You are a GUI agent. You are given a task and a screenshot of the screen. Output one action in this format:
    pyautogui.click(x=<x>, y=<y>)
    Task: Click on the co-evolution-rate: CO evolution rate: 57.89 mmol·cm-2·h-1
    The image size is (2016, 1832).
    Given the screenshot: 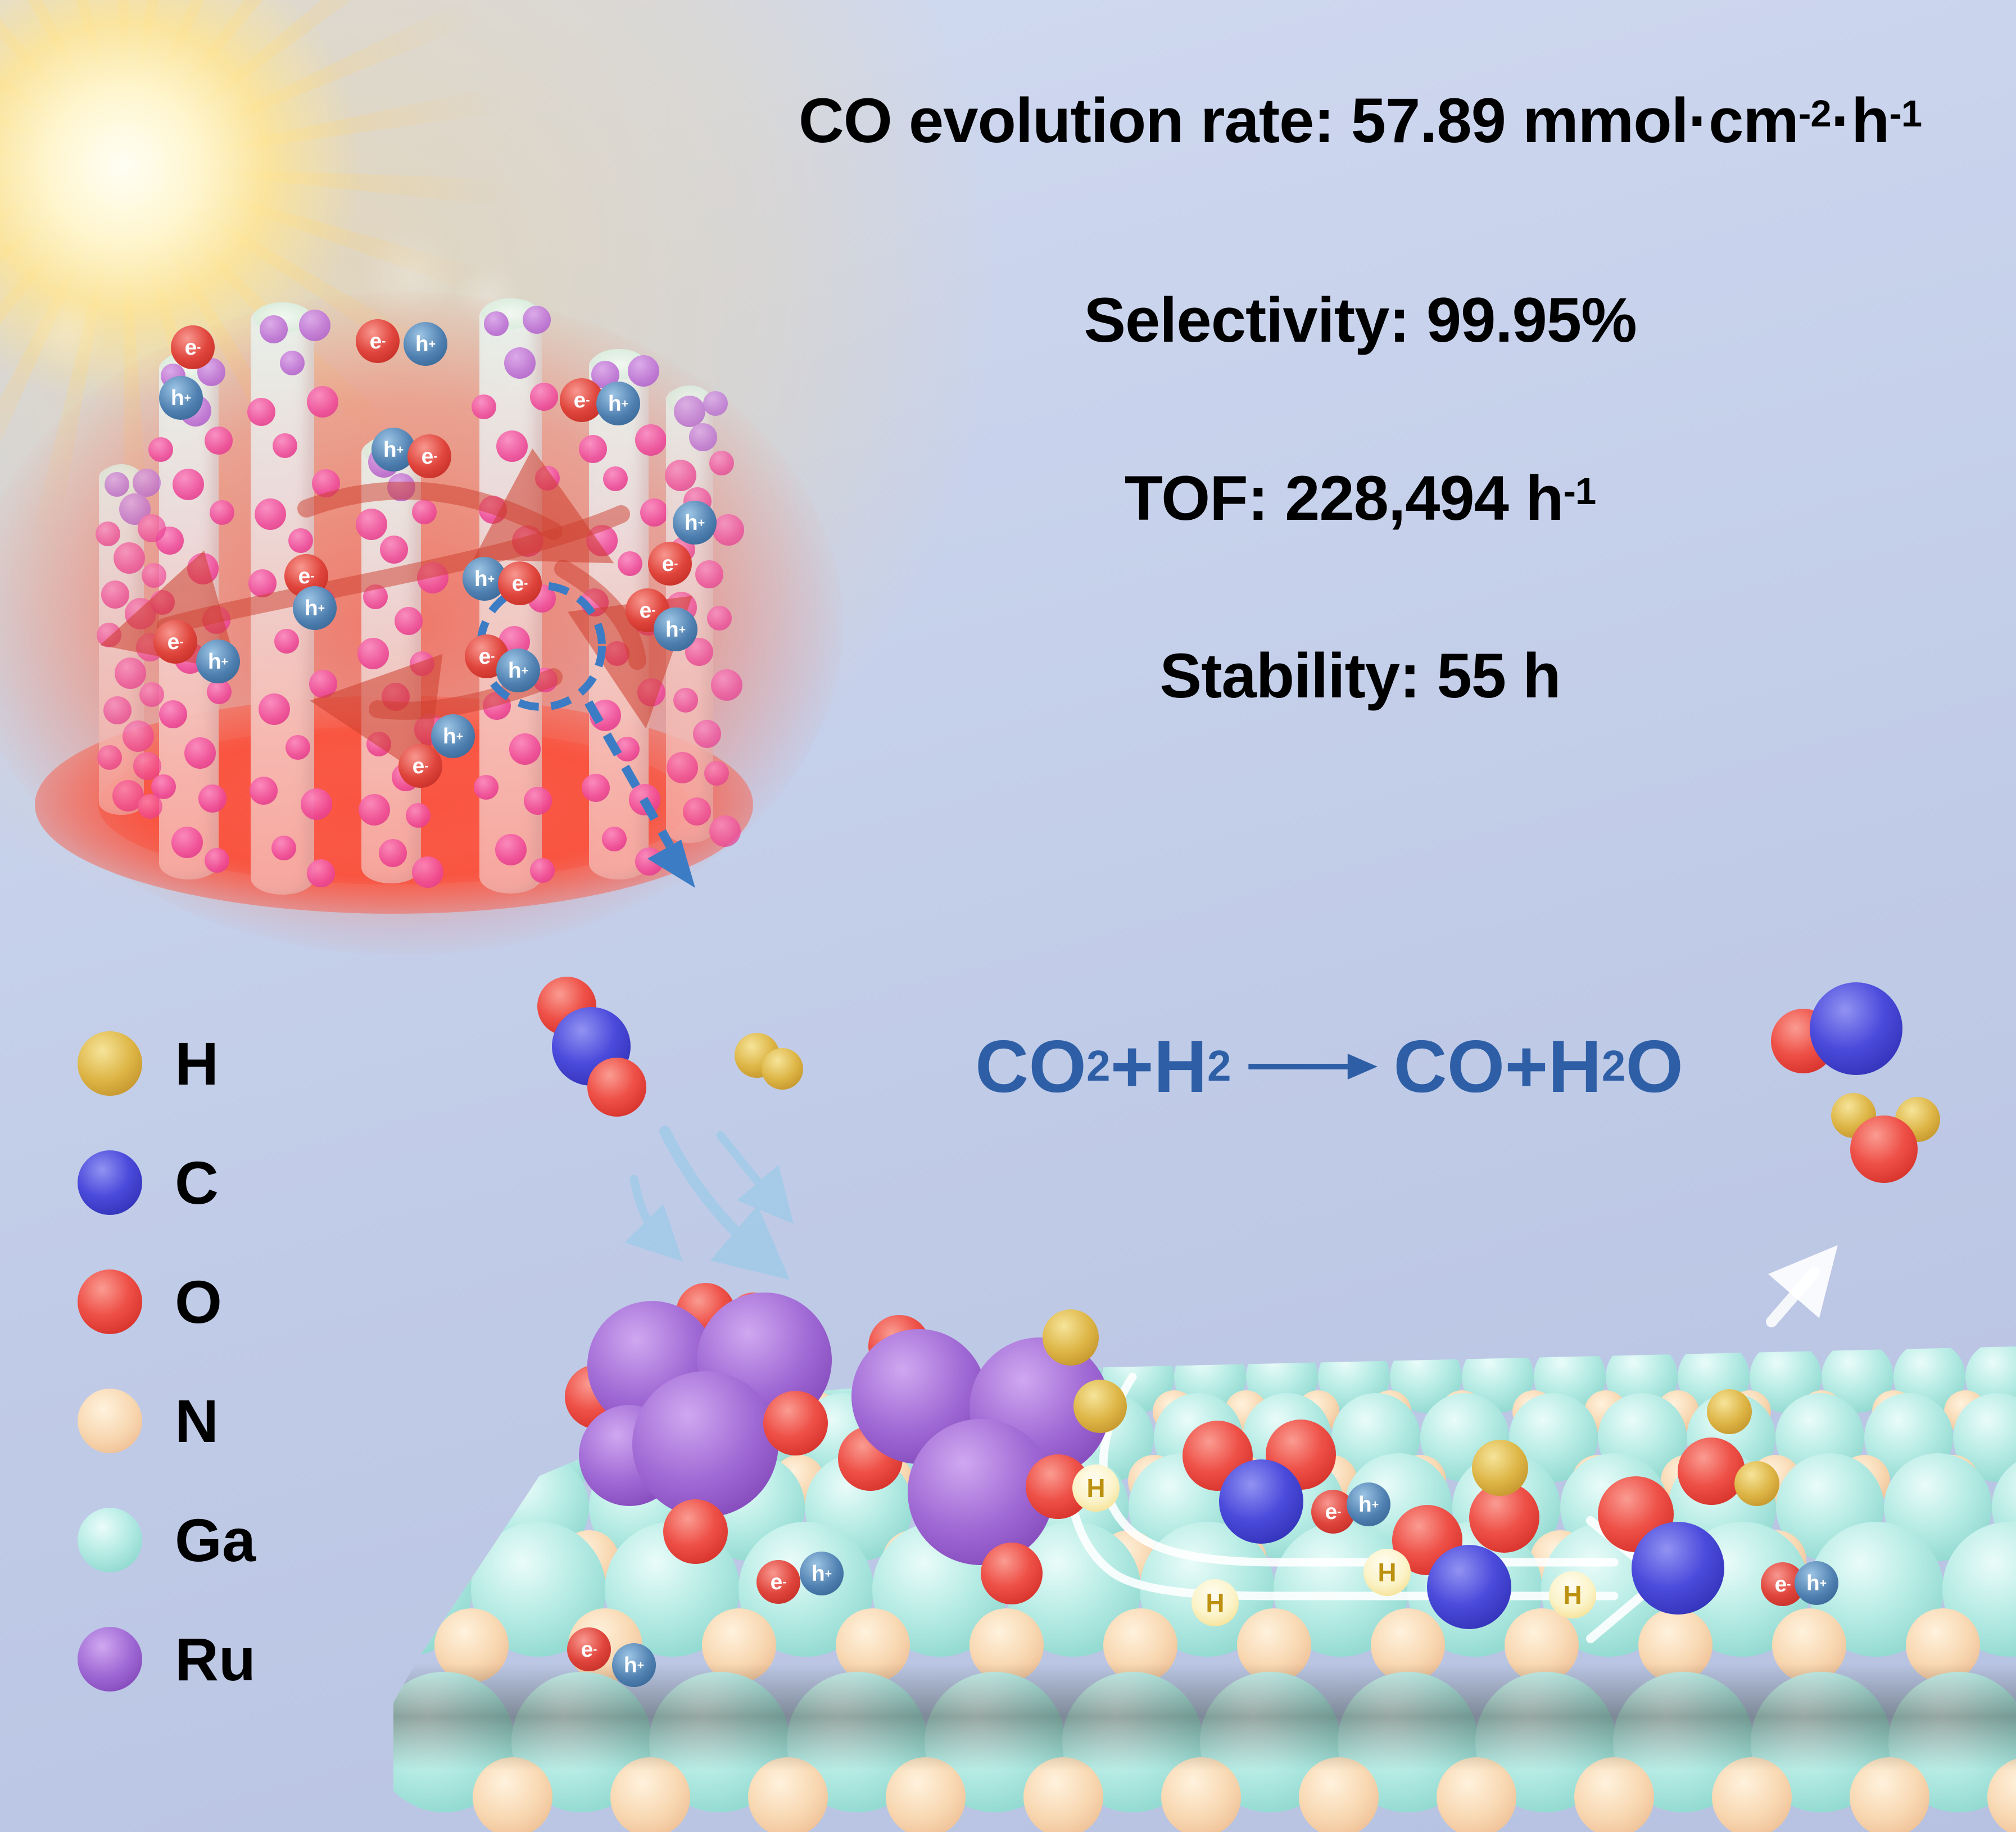 What is the action you would take?
    pyautogui.click(x=1360, y=120)
    